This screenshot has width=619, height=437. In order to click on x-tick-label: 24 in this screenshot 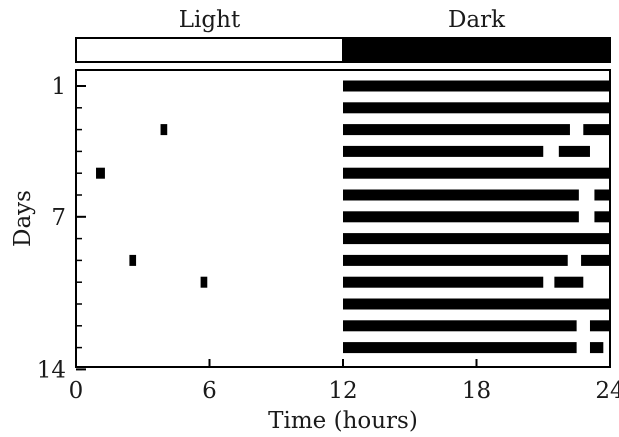, I will do `click(607, 391)`.